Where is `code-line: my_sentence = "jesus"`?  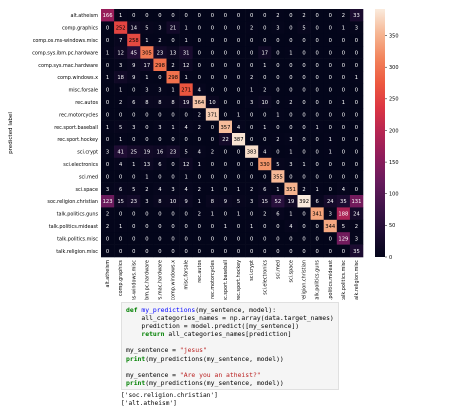
code-line: my_sentence = "jesus" is located at coordinates (230, 350).